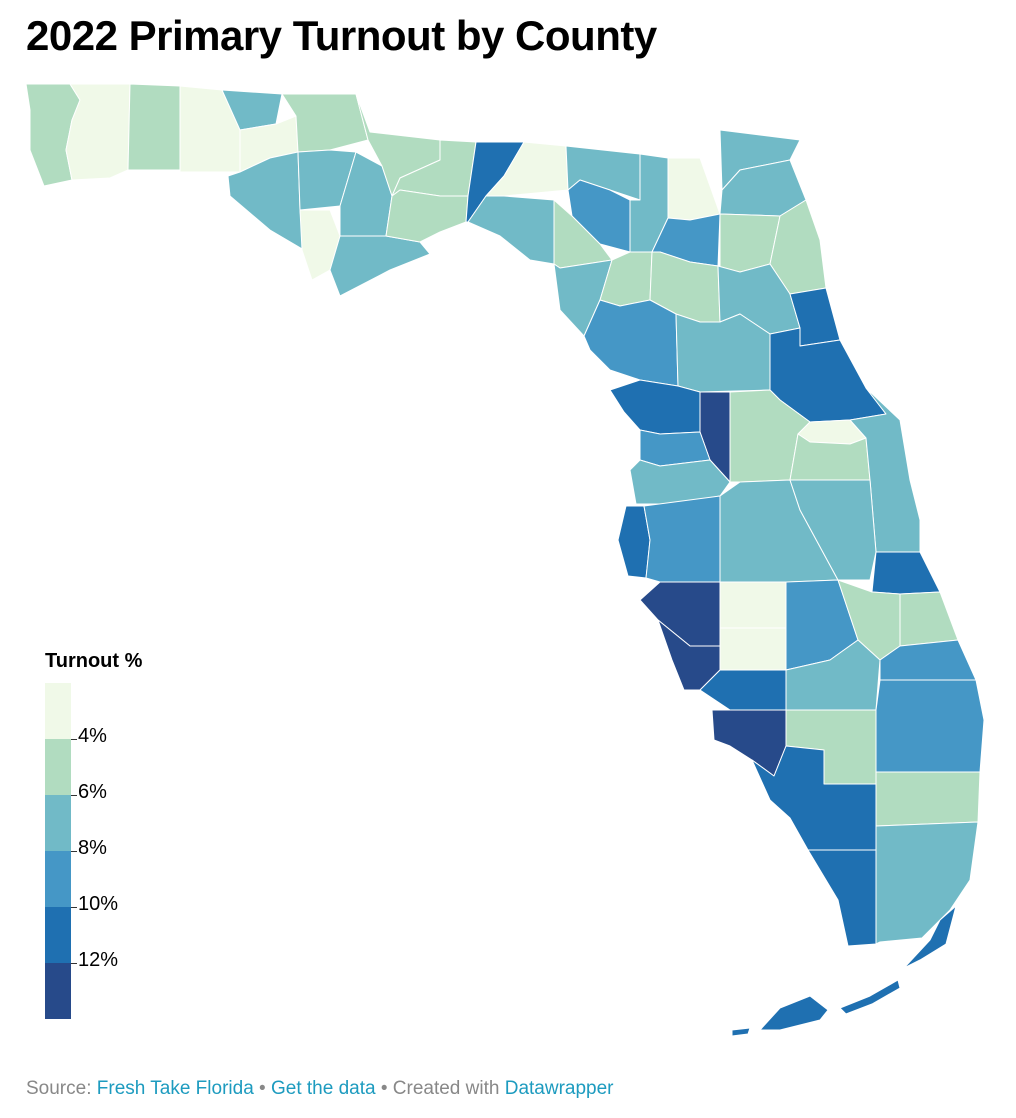 This screenshot has width=1016, height=1118. Describe the element at coordinates (741, 1032) in the screenshot. I see `county-keys-west` at that location.